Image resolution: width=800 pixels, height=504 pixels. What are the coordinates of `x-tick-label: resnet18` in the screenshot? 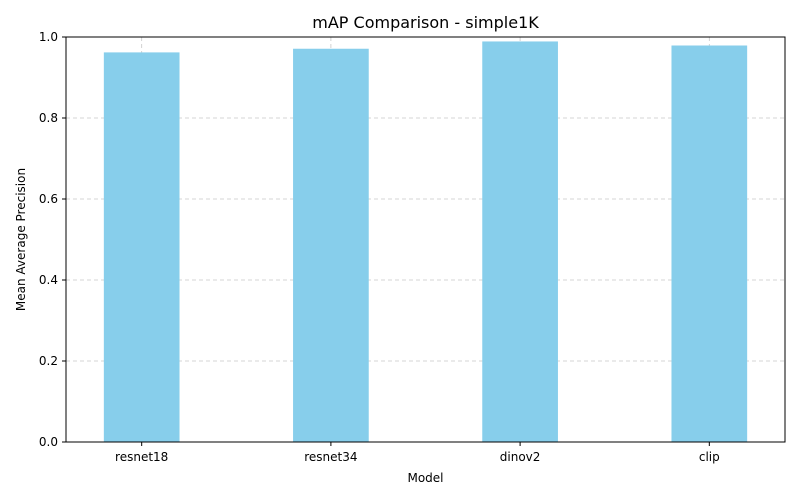 It's located at (141, 457).